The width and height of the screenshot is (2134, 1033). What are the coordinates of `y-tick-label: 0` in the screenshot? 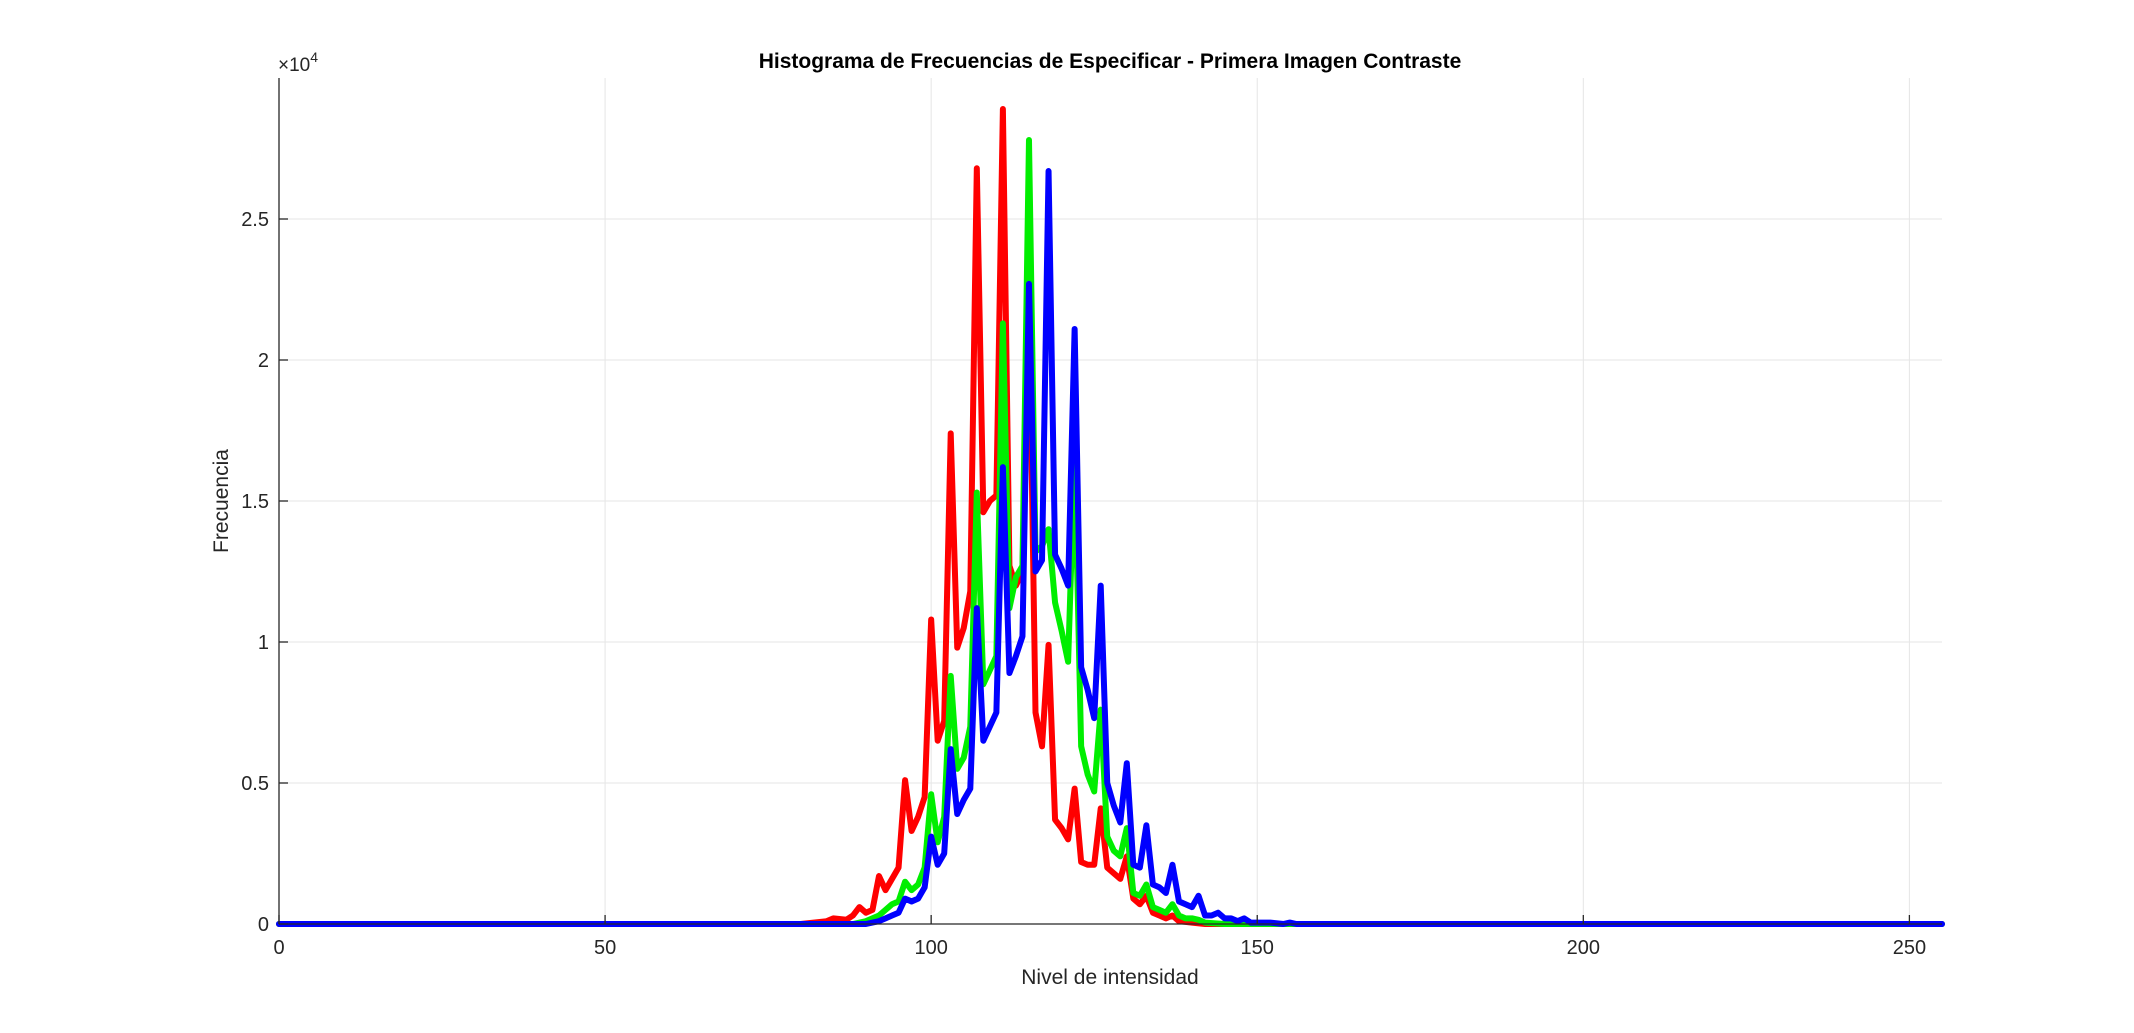 It's located at (263, 925).